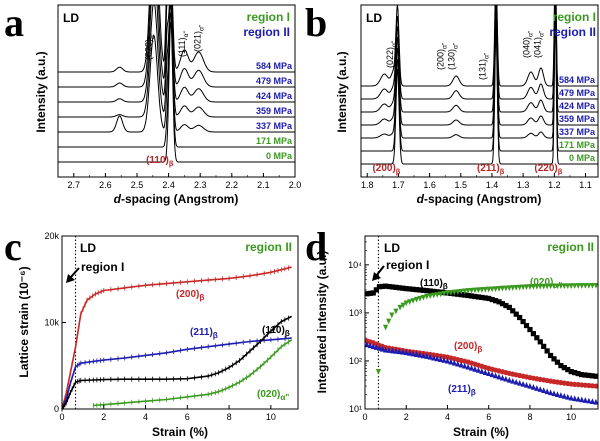 Image resolution: width=600 pixels, height=441 pixels. What do you see at coordinates (398, 185) in the screenshot?
I see `x-tick-label: 1.7` at bounding box center [398, 185].